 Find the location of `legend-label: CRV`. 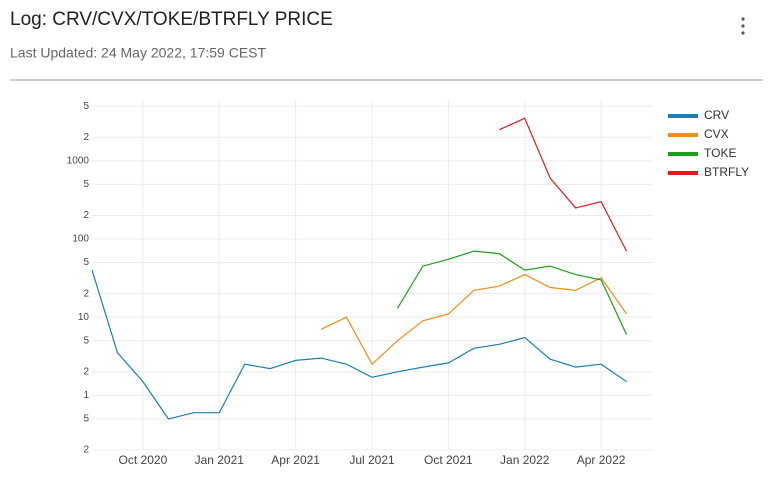

legend-label: CRV is located at coordinates (716, 115).